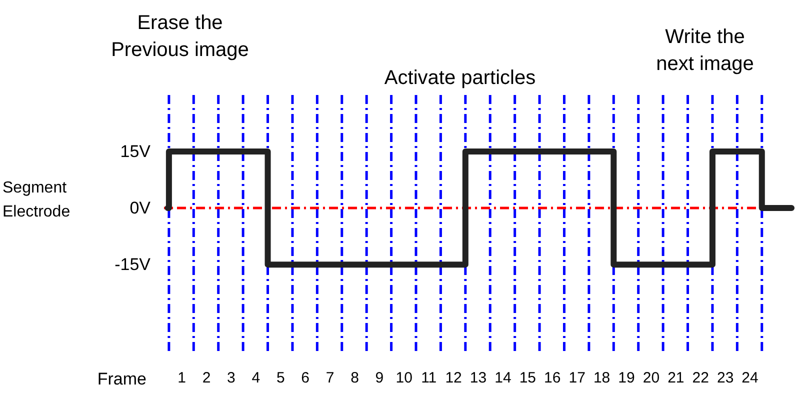  What do you see at coordinates (36, 200) in the screenshot?
I see `y-axis-title: Segment Electrode` at bounding box center [36, 200].